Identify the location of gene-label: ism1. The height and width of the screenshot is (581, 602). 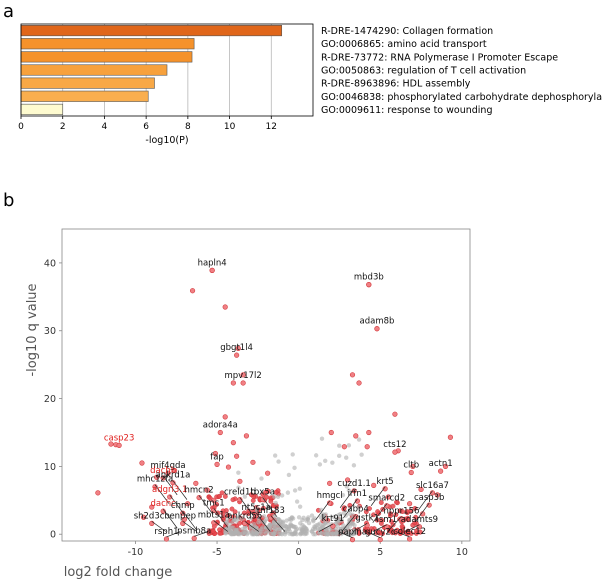
(387, 520).